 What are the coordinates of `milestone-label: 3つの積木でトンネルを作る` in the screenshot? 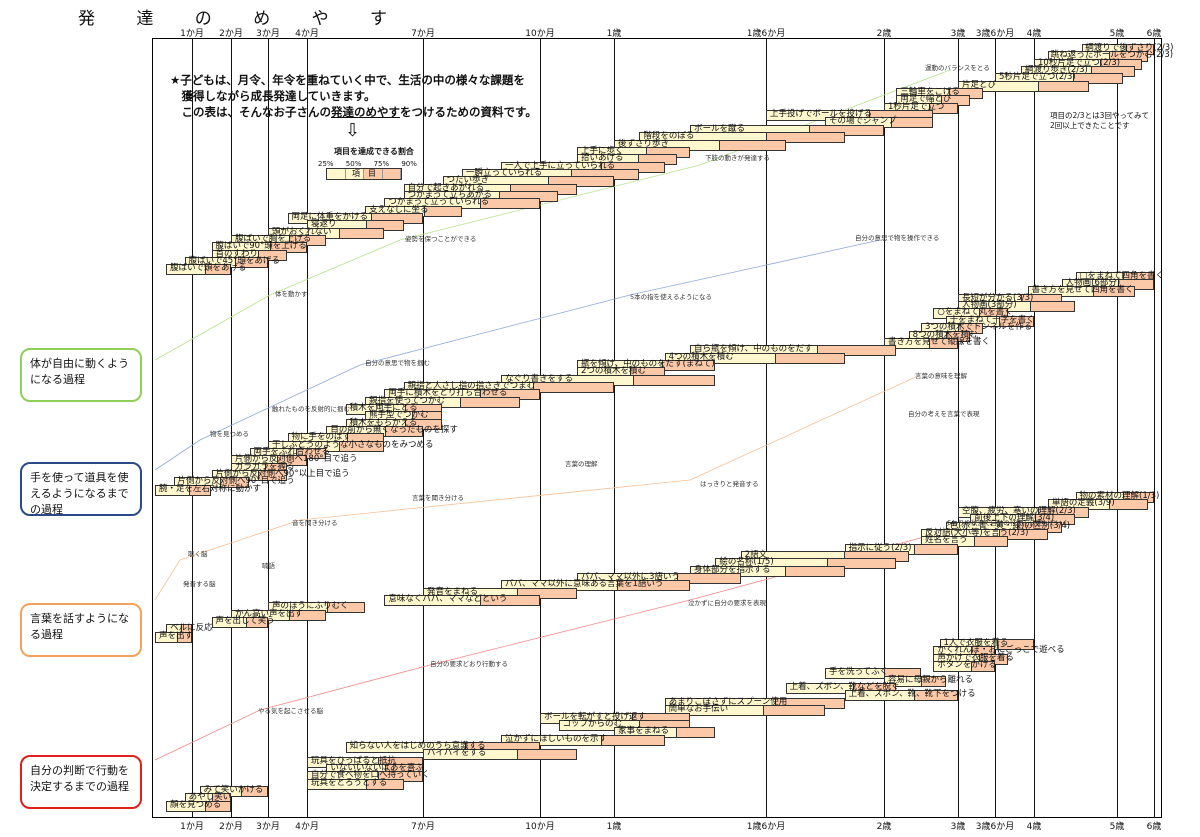 It's located at (979, 327).